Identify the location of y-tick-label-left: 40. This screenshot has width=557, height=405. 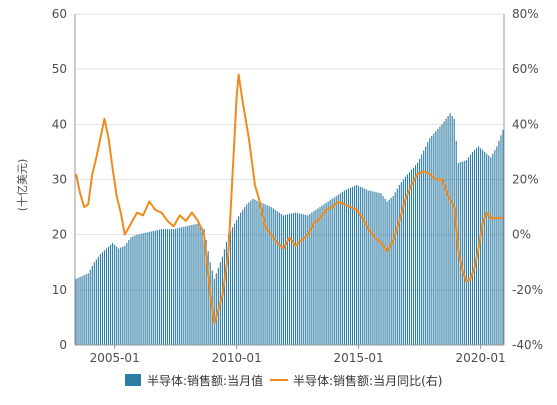
(59, 124).